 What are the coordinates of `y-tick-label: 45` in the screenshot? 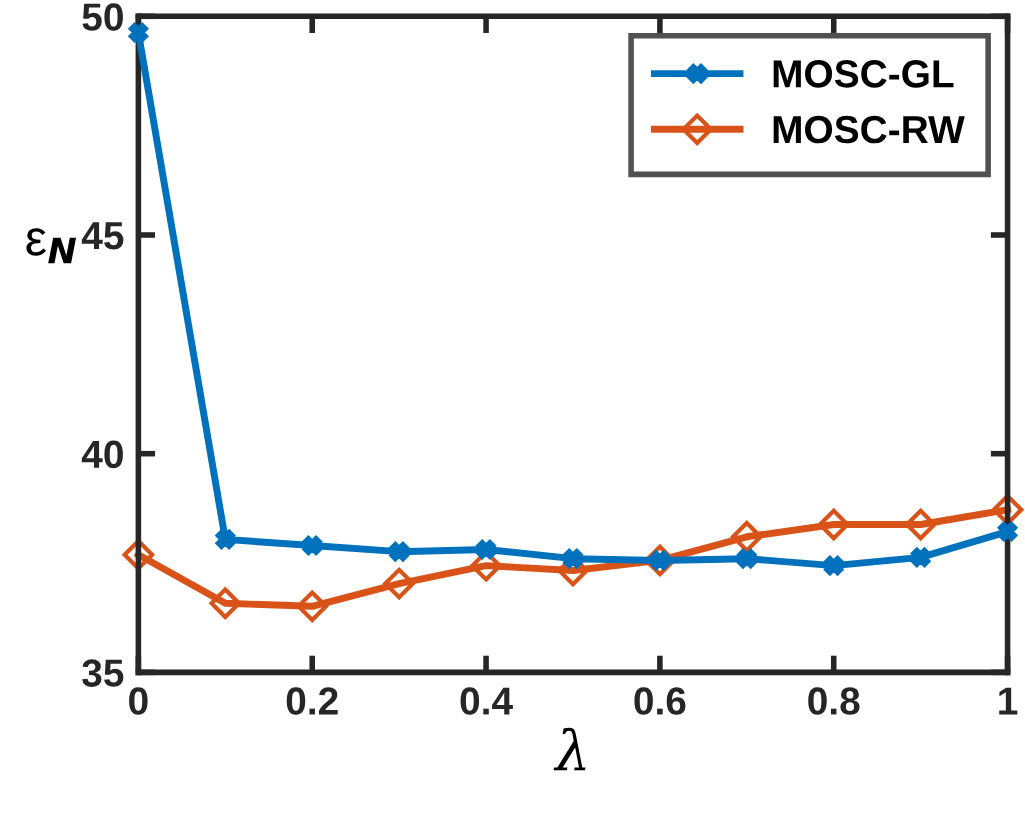 It's located at (102, 236).